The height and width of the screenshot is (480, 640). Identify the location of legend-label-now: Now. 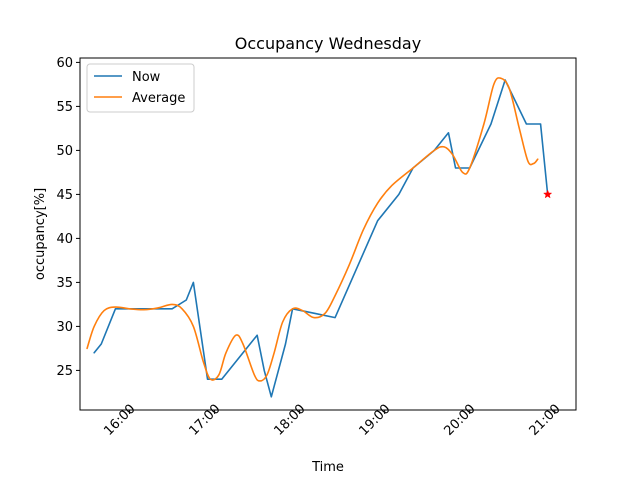
(146, 77).